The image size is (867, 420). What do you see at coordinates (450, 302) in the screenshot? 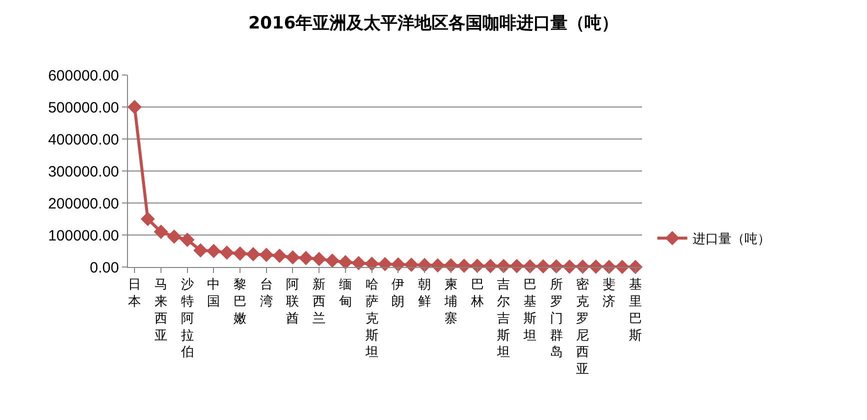
I see `x-tick-label: 柬埔寨` at bounding box center [450, 302].